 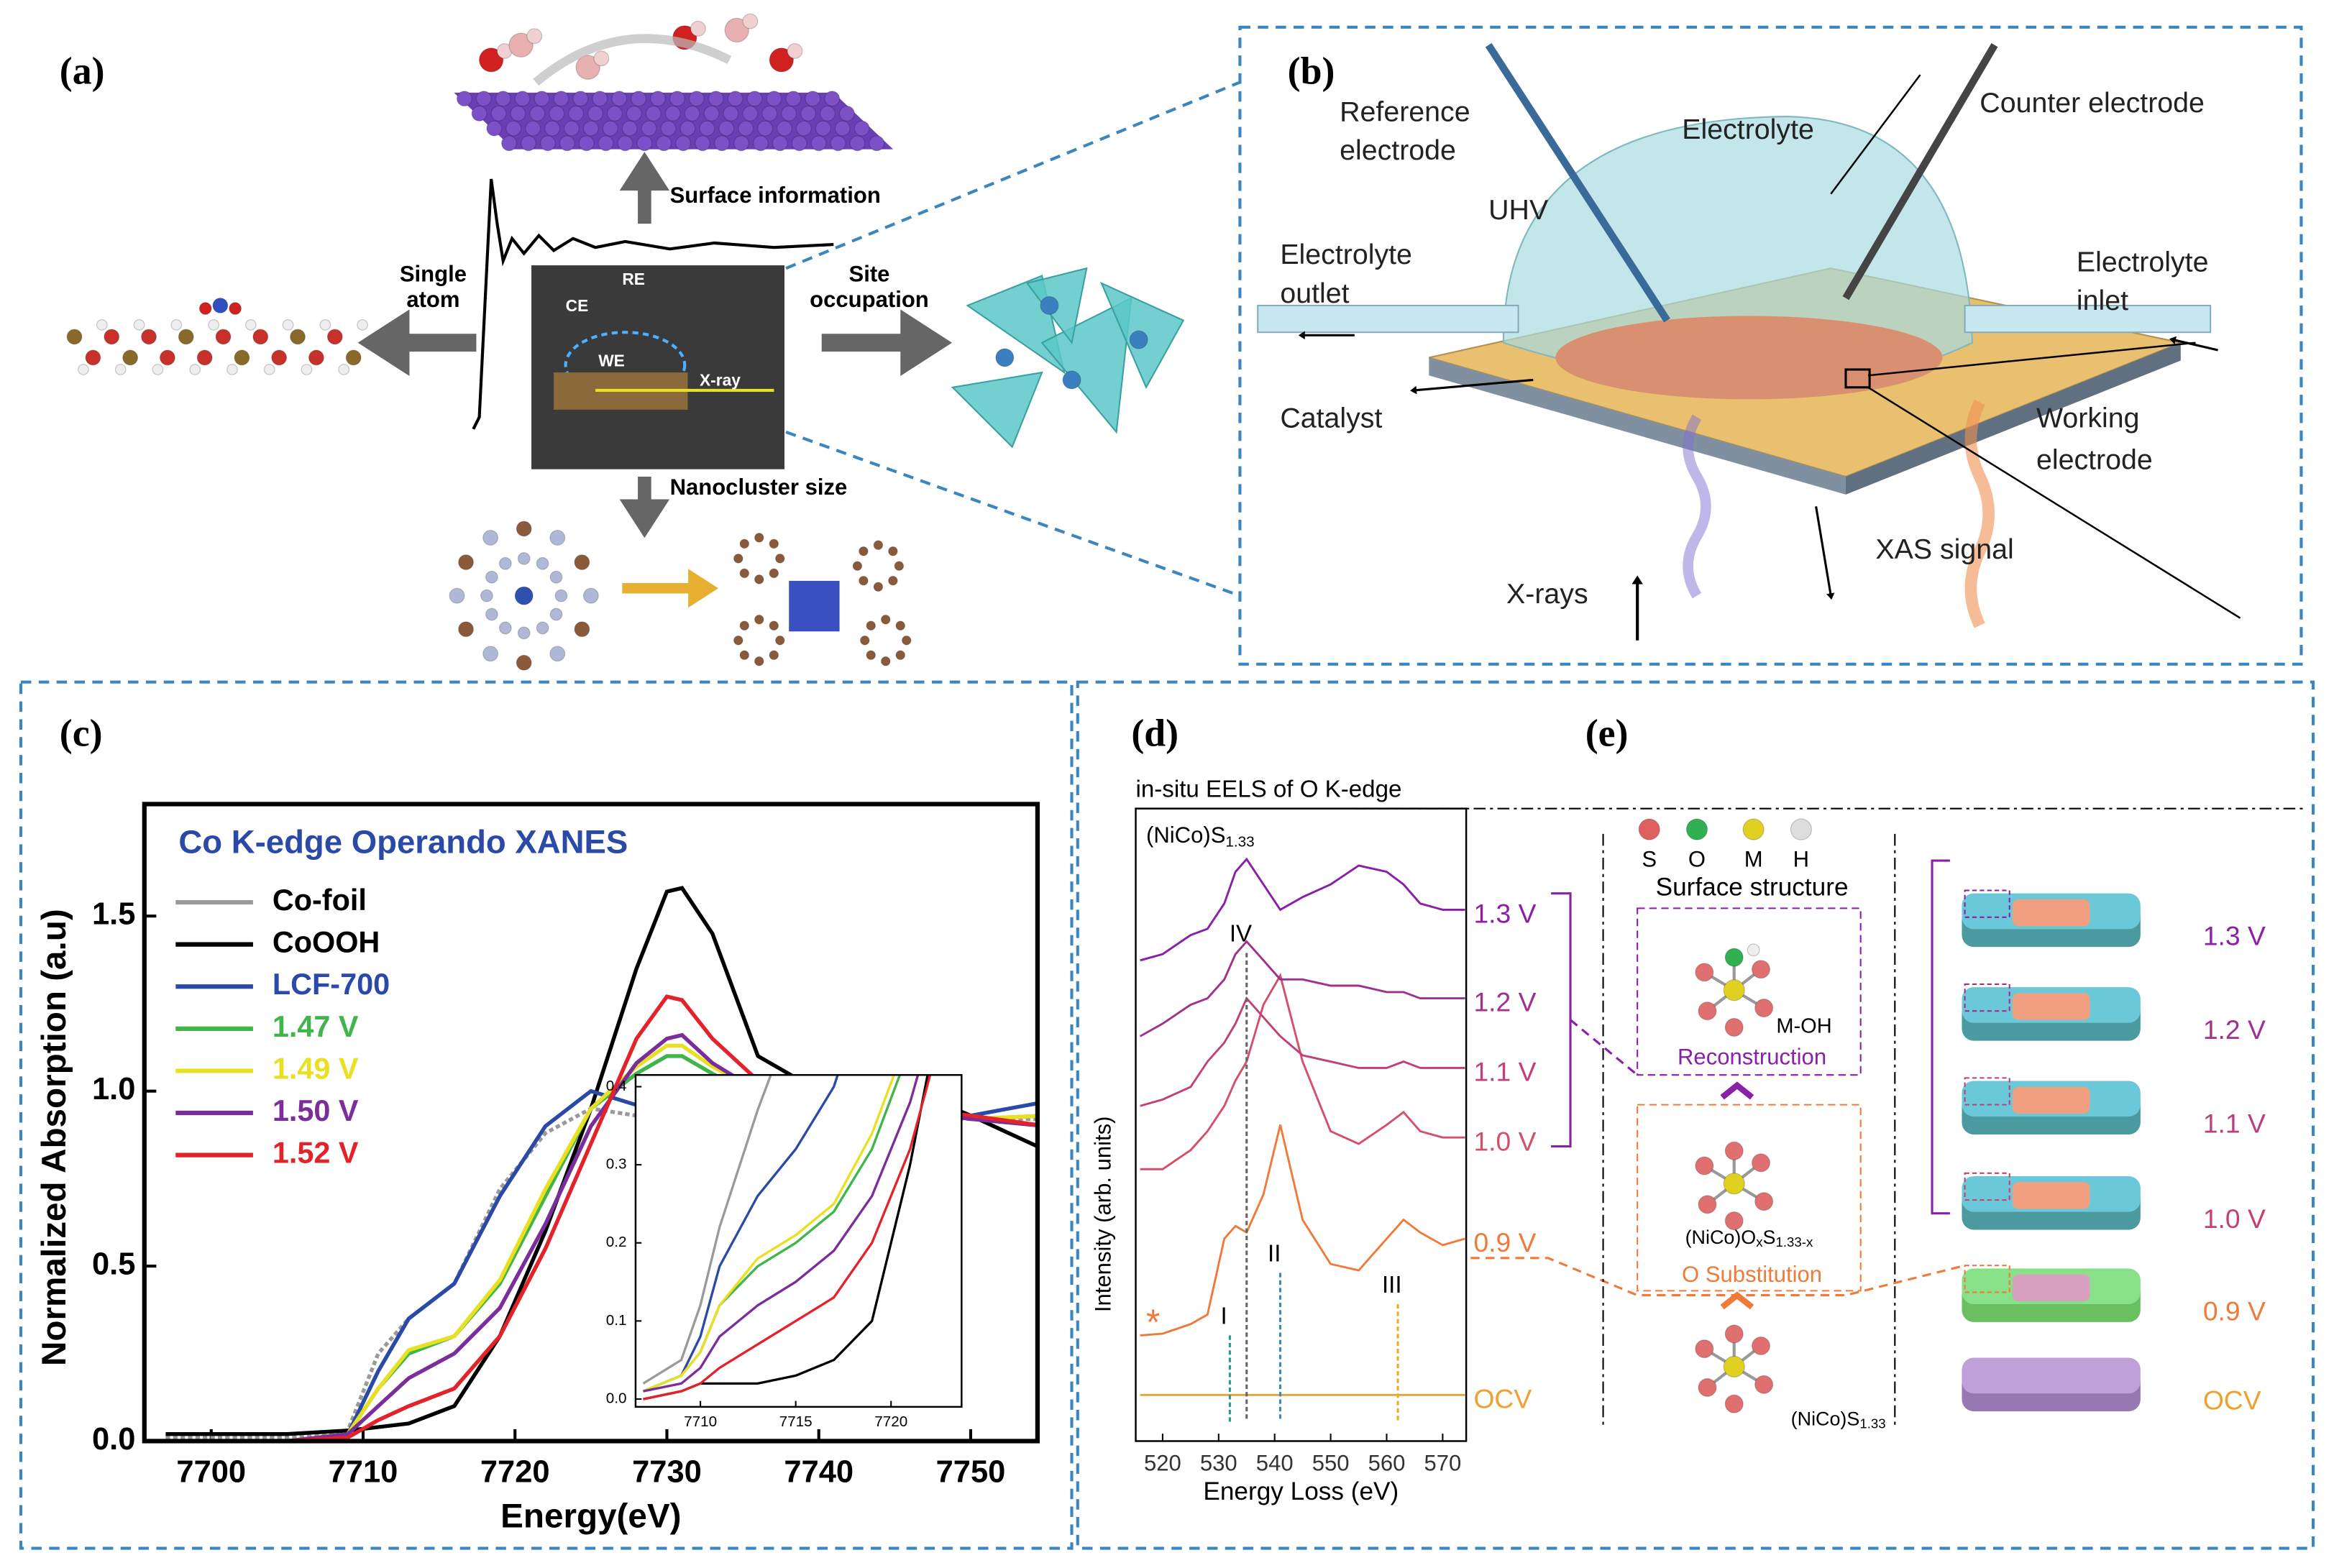 What do you see at coordinates (1562, 1020) in the screenshot?
I see `bracket` at bounding box center [1562, 1020].